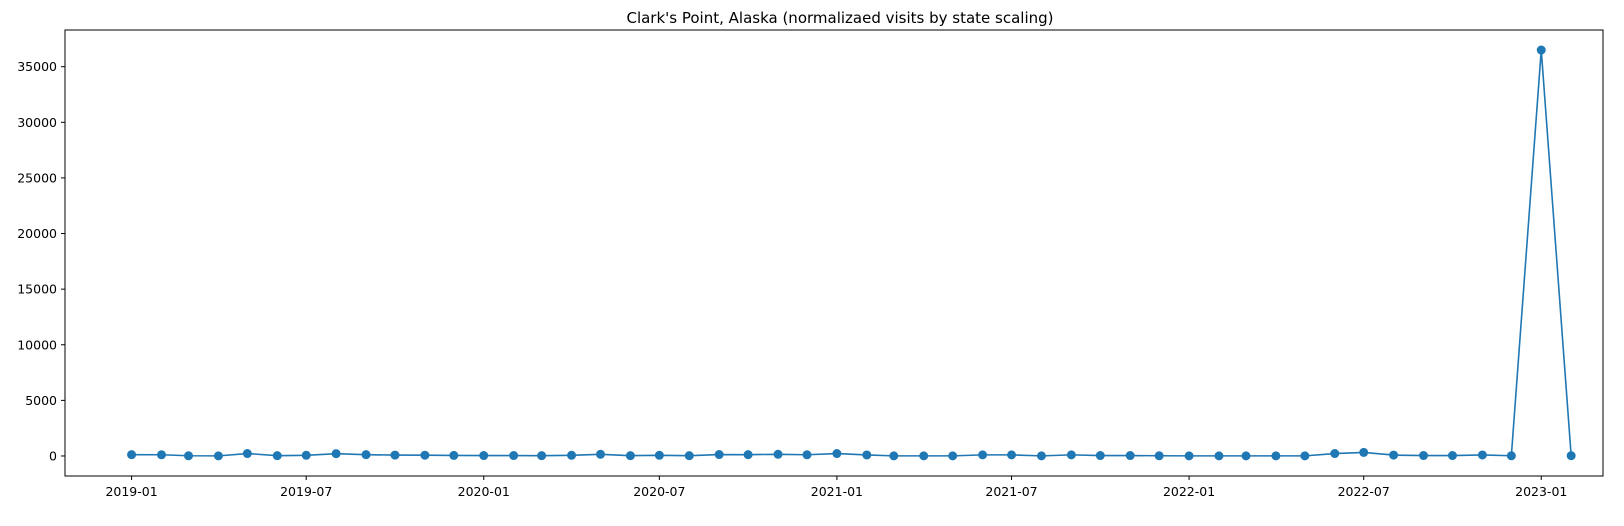 The width and height of the screenshot is (1624, 526). What do you see at coordinates (484, 491) in the screenshot?
I see `x-tick-label: 2020-01` at bounding box center [484, 491].